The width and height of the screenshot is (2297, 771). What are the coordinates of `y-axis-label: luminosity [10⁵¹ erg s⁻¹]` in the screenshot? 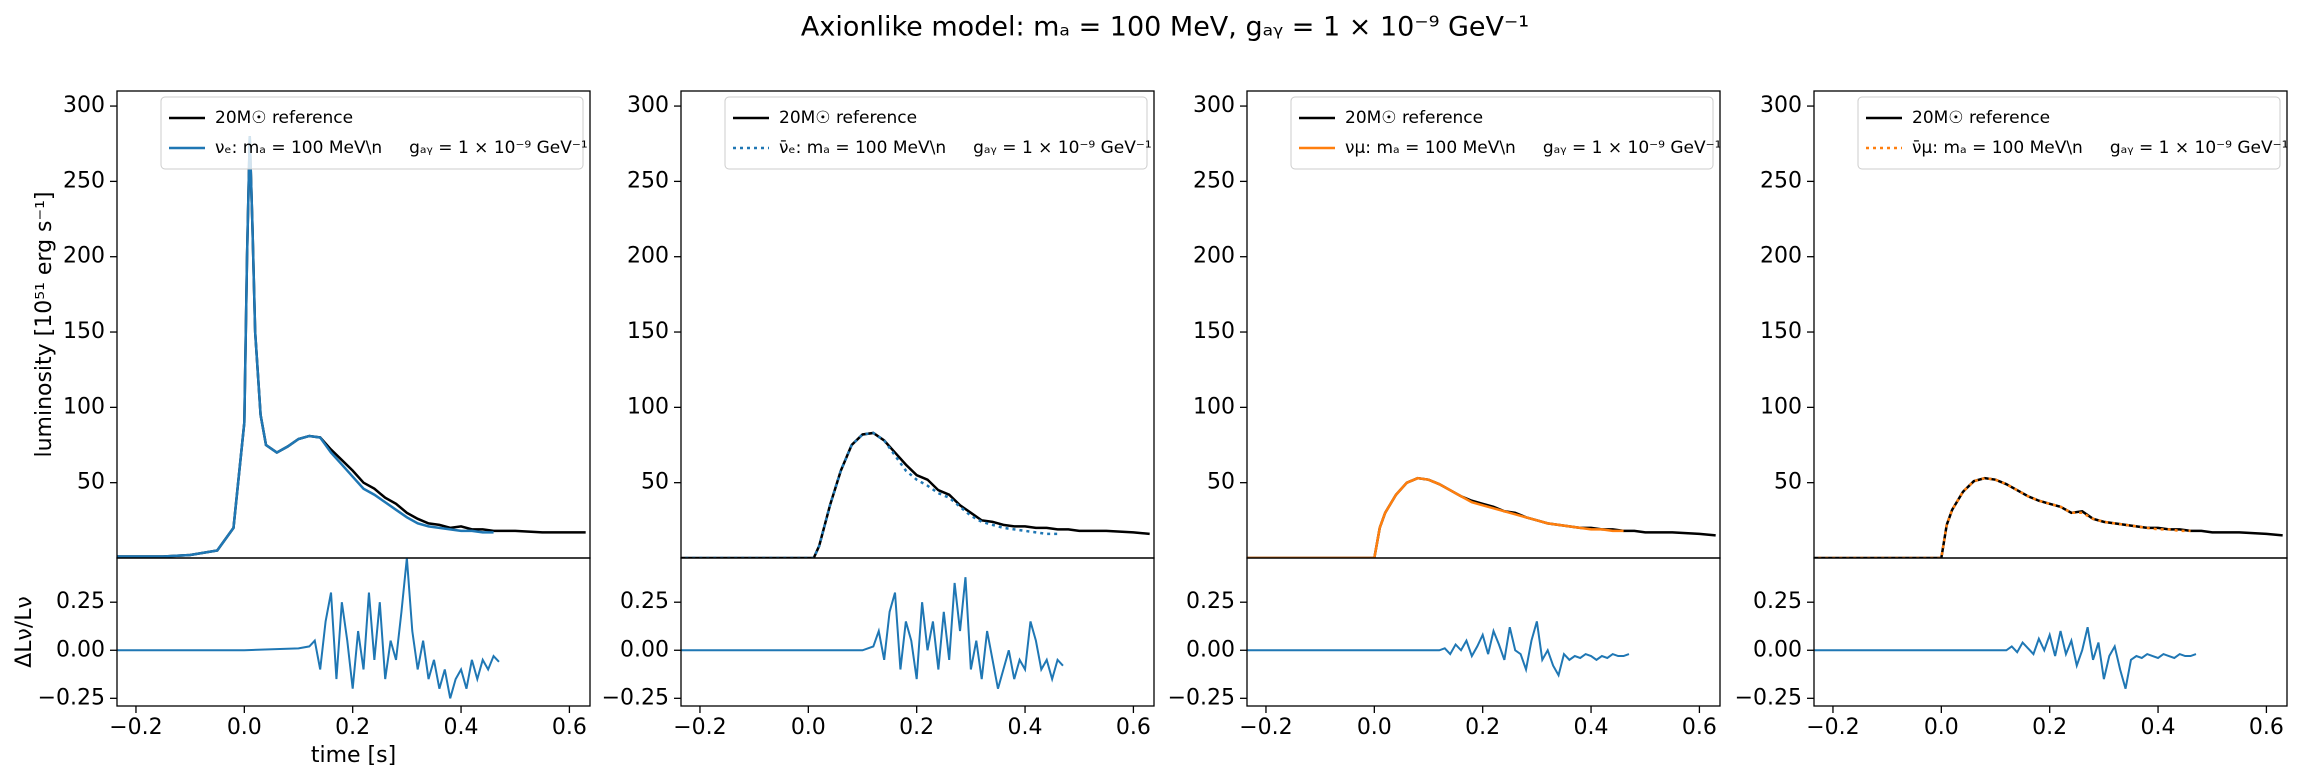 It's located at (44, 324).